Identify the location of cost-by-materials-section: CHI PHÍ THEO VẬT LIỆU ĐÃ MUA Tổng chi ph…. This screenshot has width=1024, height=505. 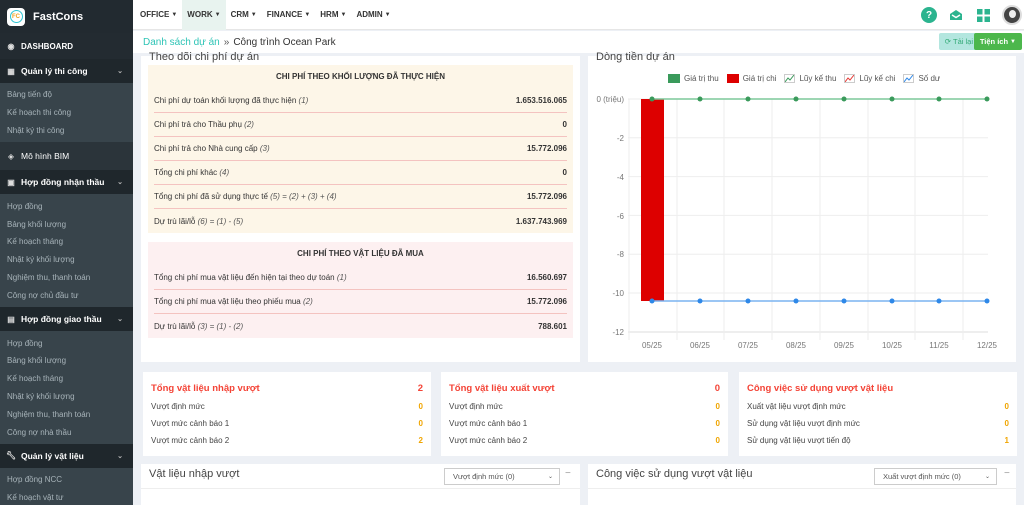
(360, 290).